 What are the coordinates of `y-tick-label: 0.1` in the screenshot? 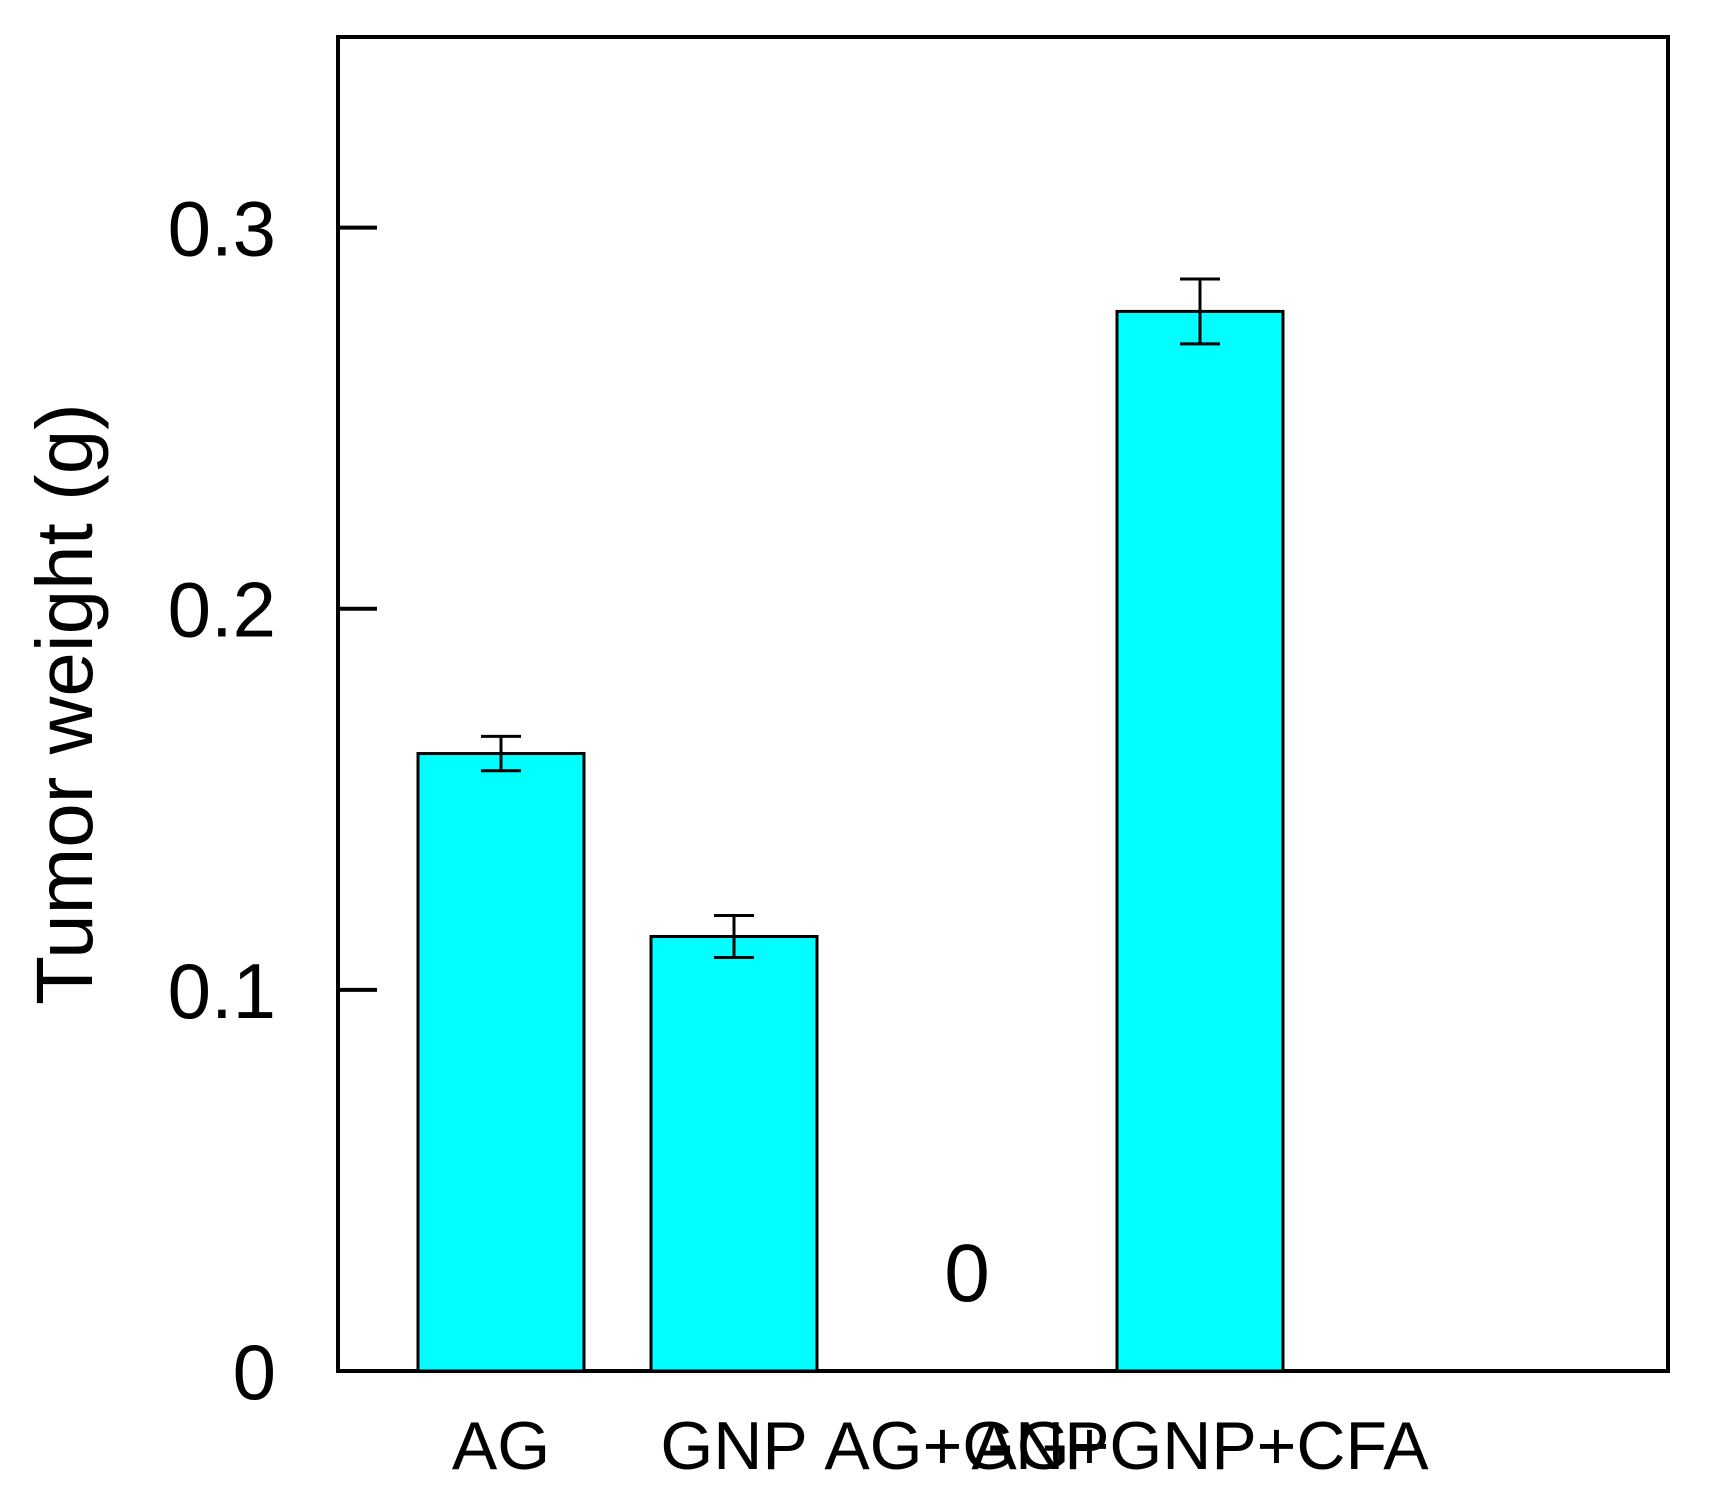 It's located at (222, 991).